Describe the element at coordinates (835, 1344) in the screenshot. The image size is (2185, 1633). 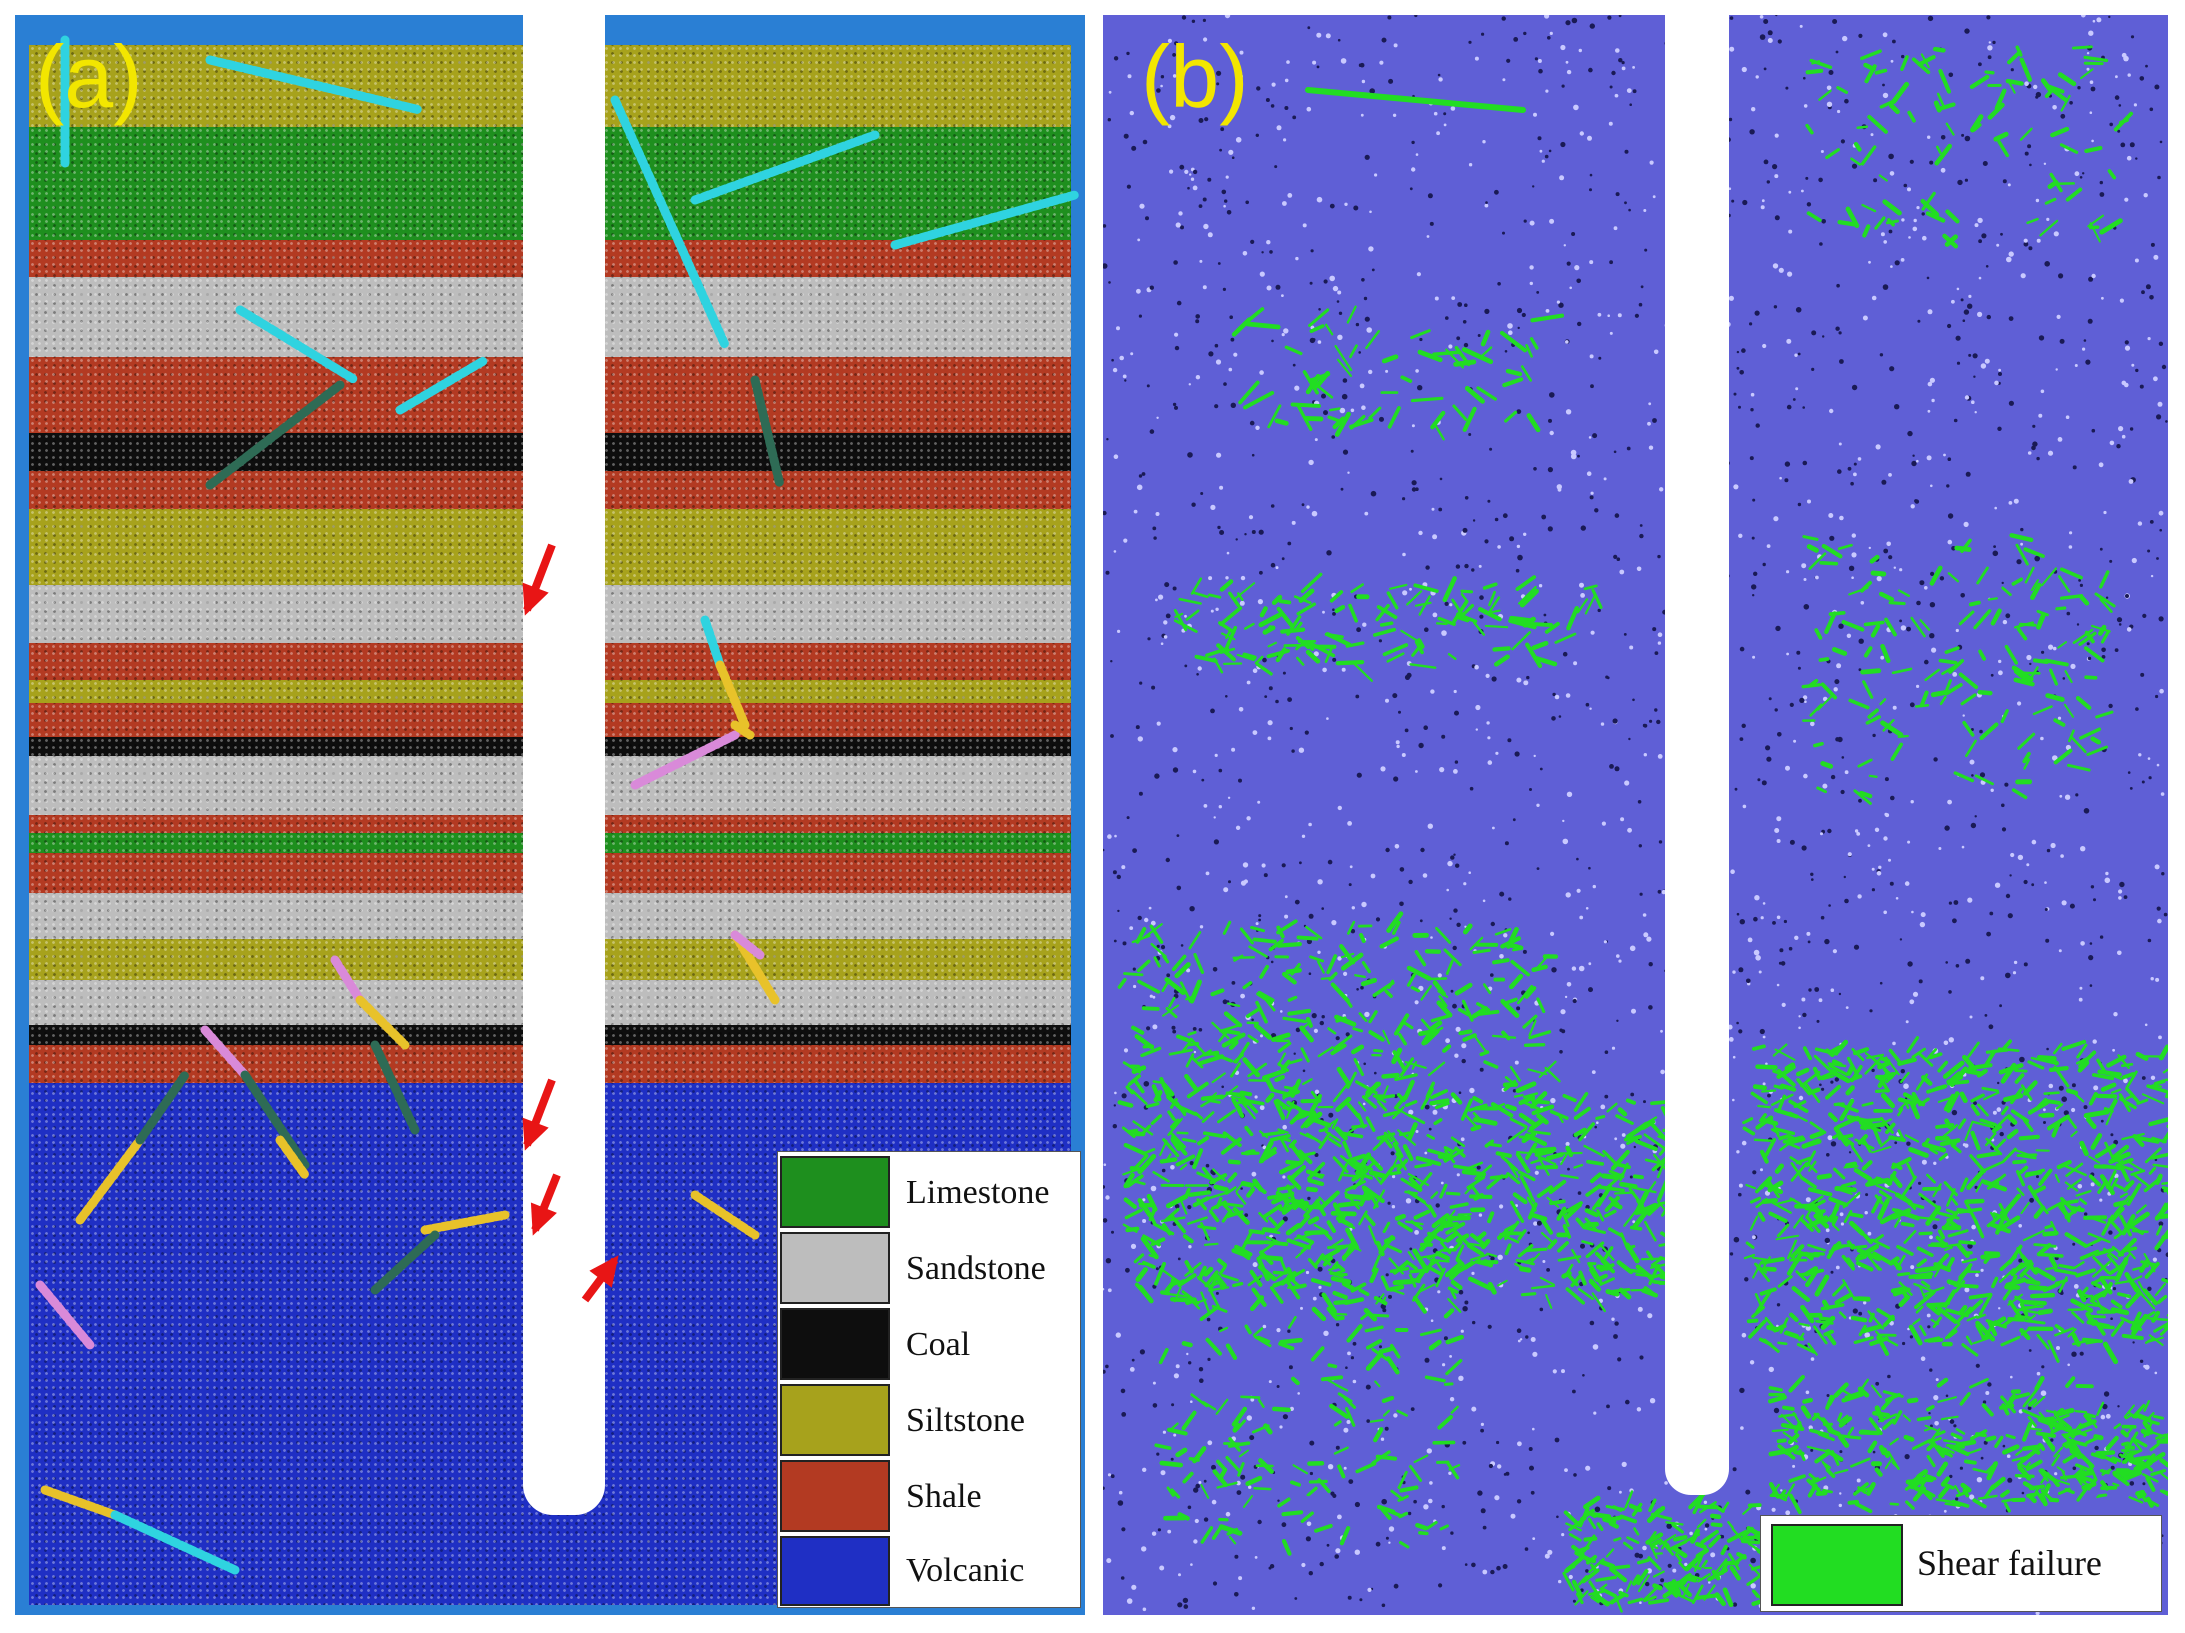
I see `coal-swatch` at that location.